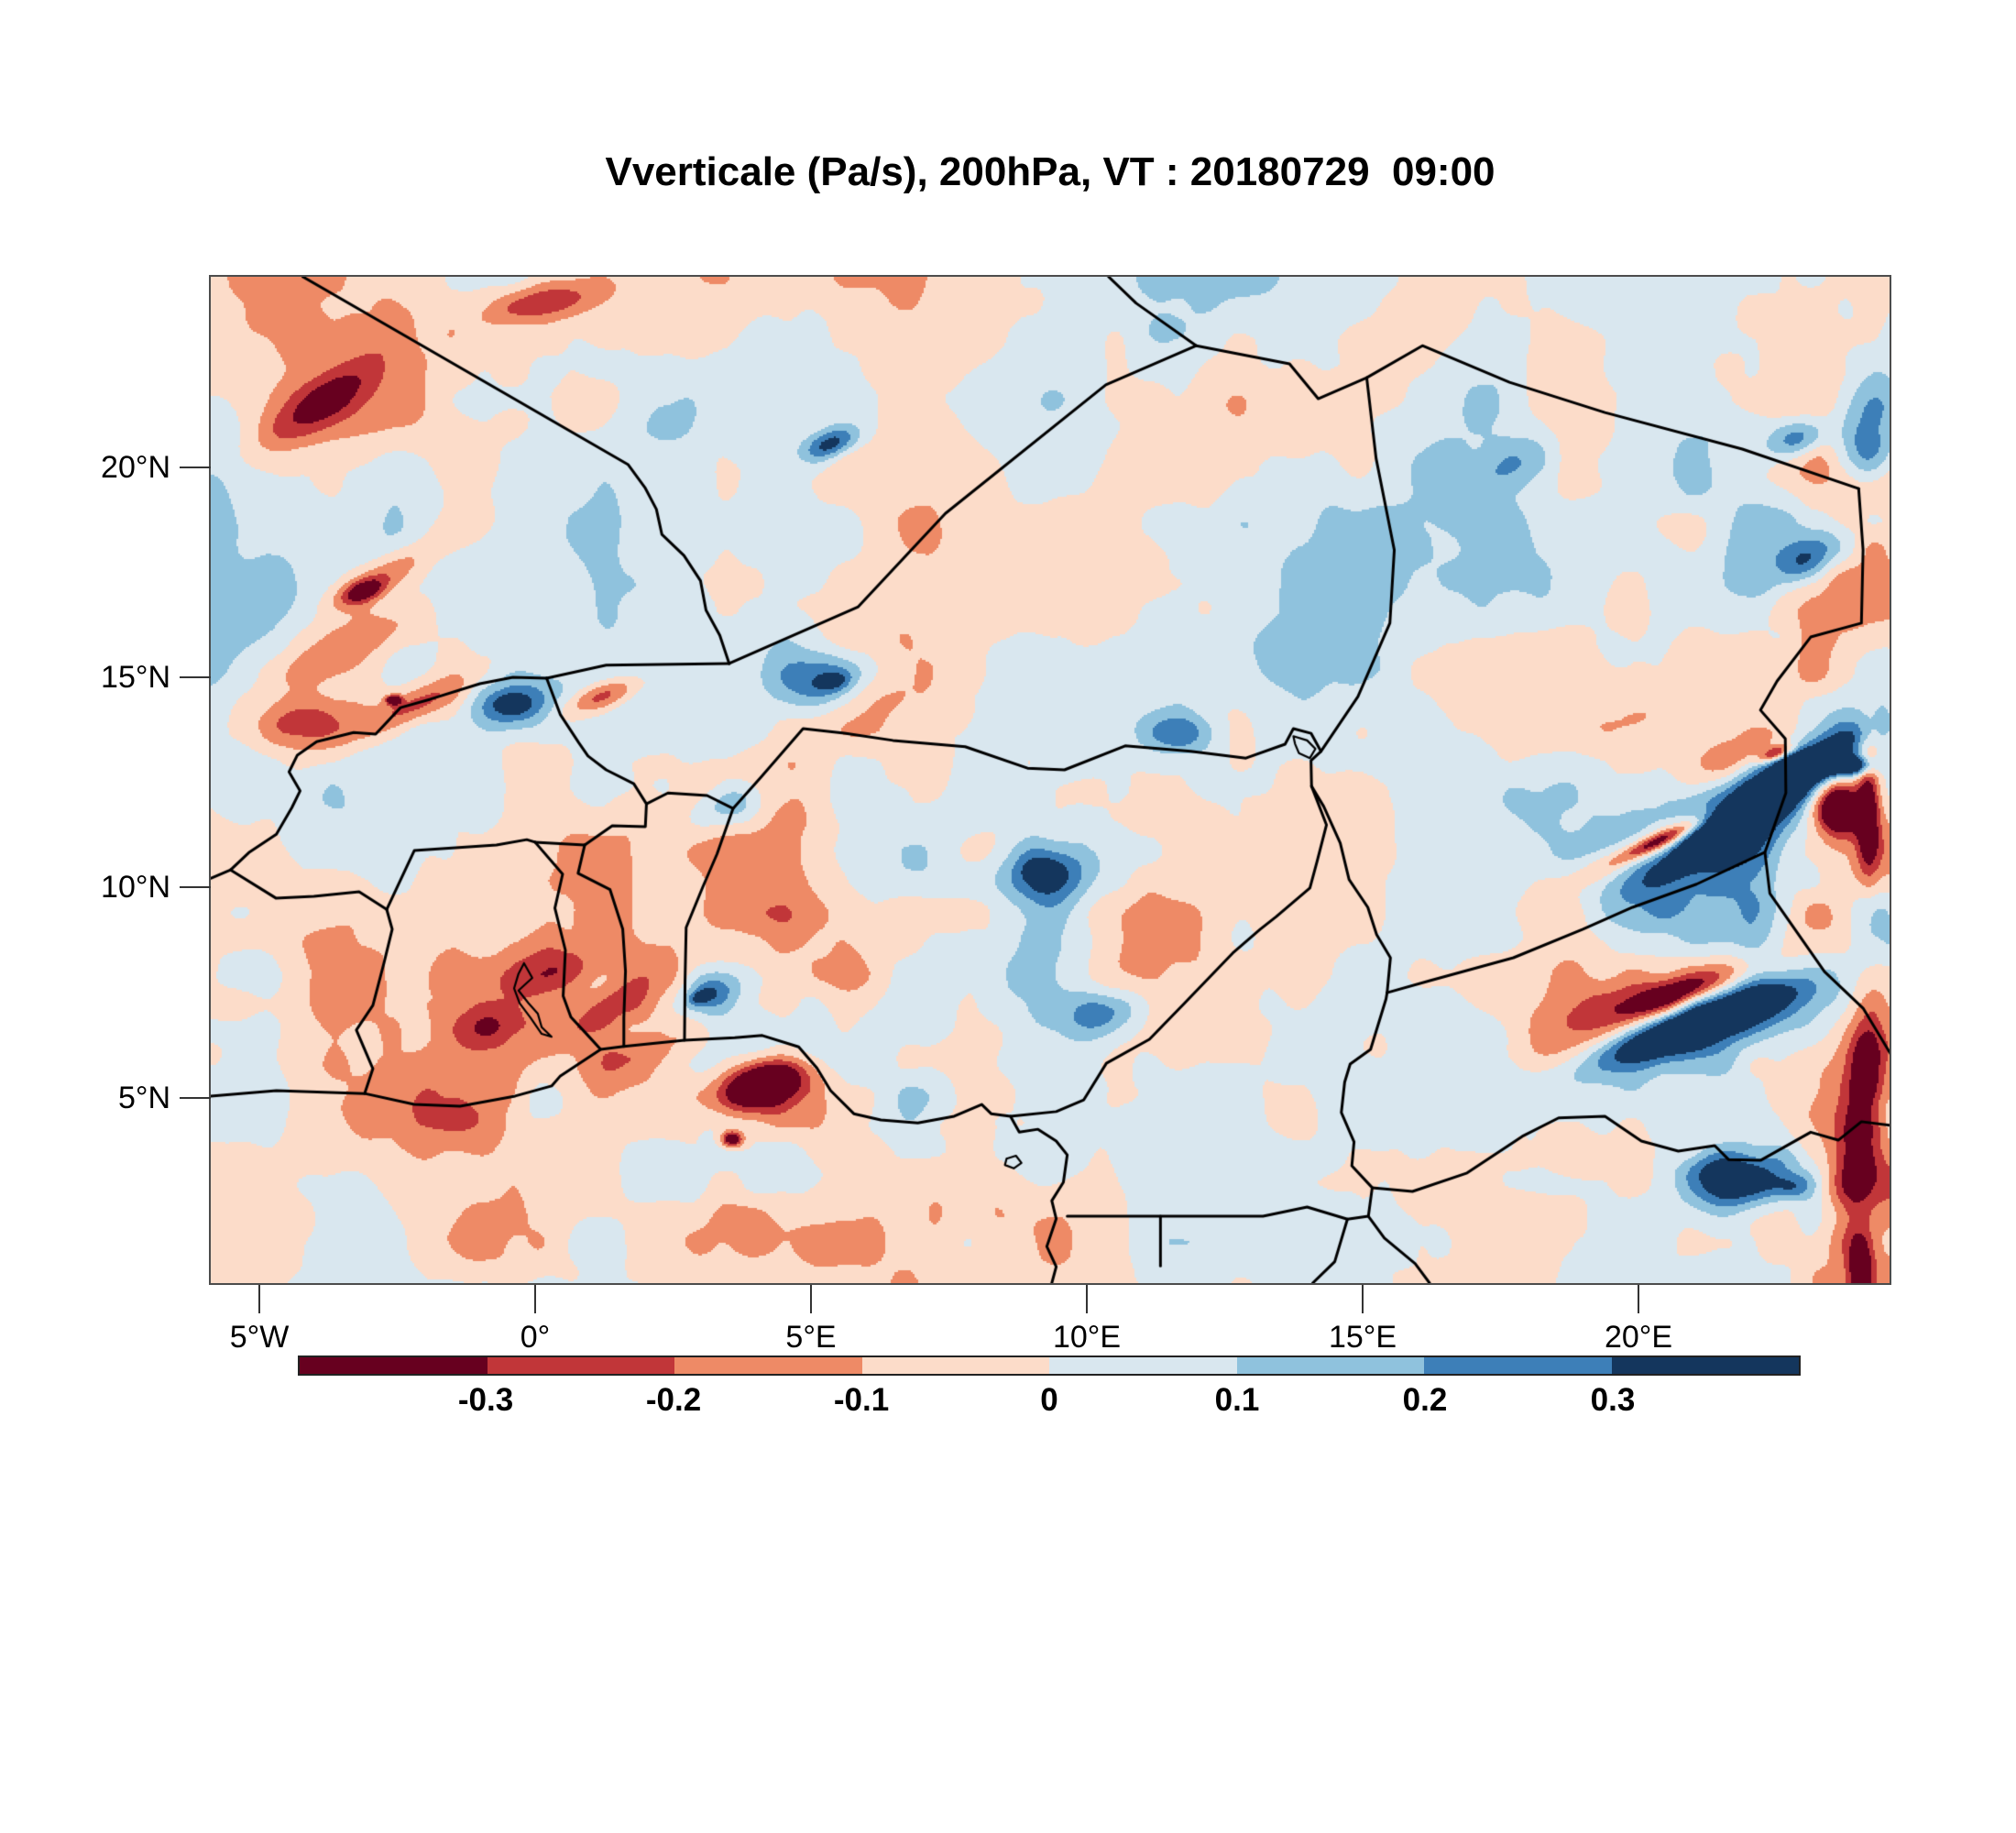 This screenshot has height=1833, width=2016. Describe the element at coordinates (1638, 1337) in the screenshot. I see `x-tick-label: 20°E` at that location.